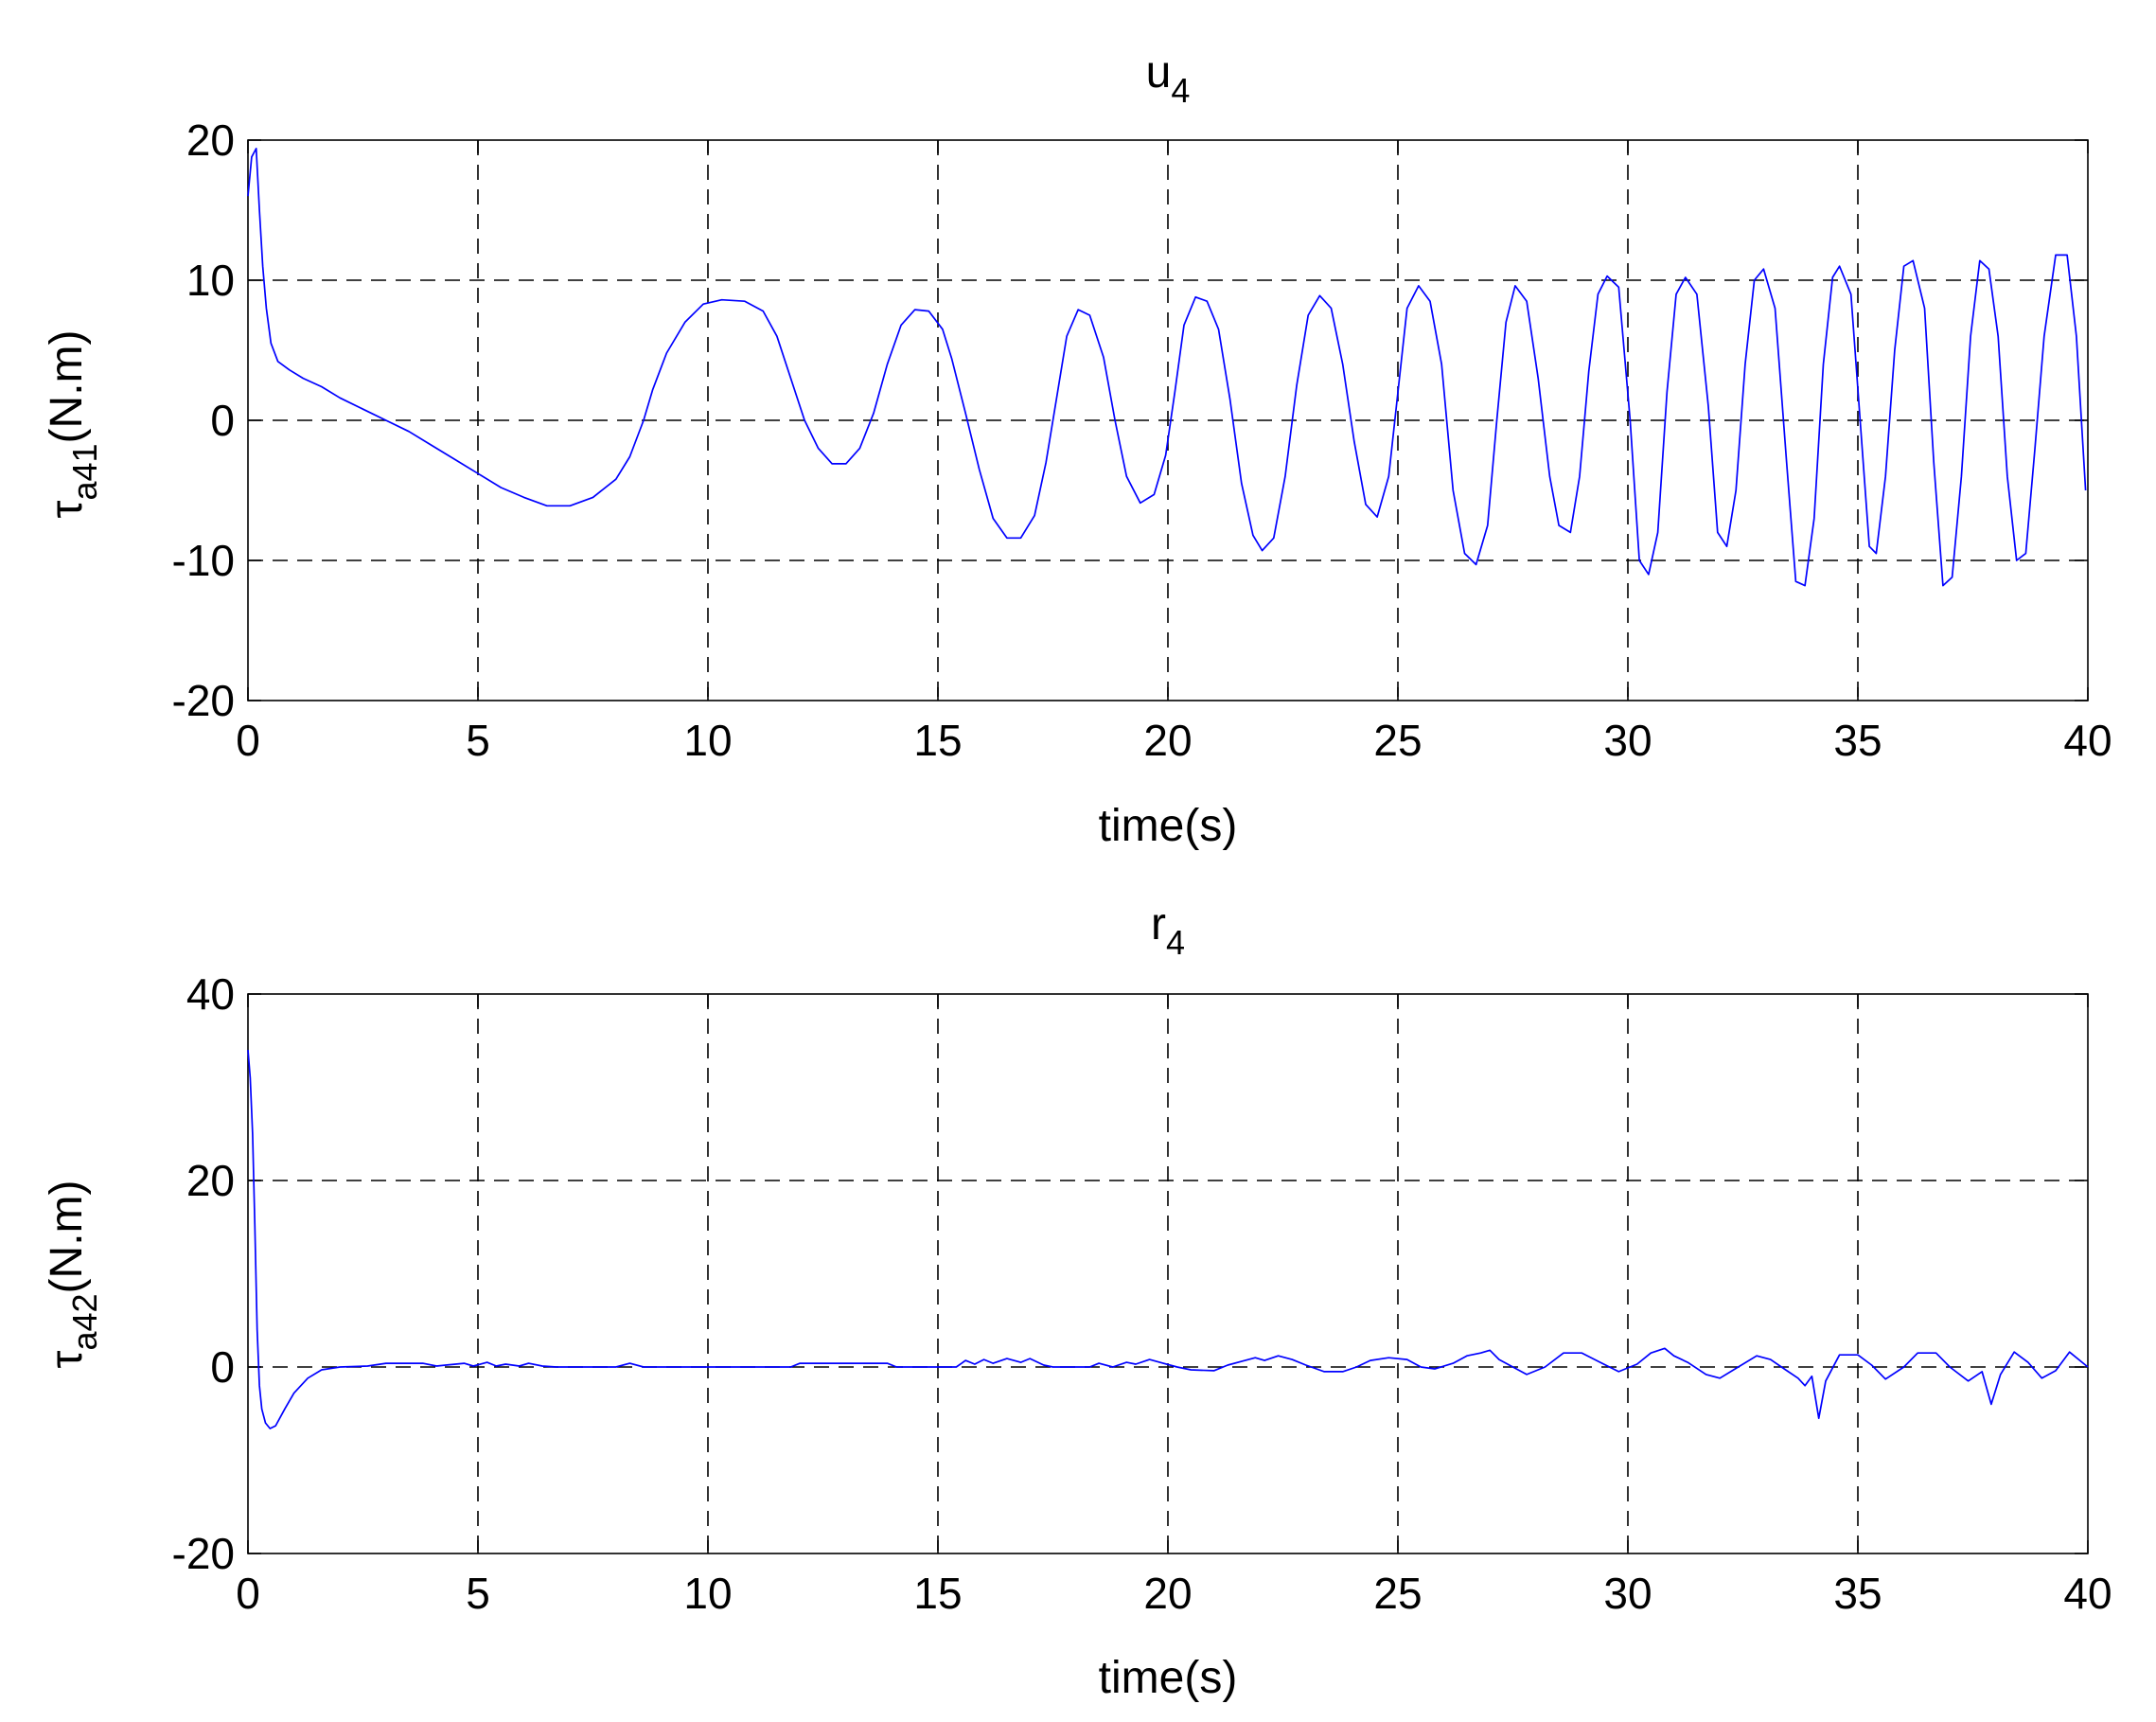 Image resolution: width=2156 pixels, height=1722 pixels. I want to click on y-tick-labels-r4: -20 0 20 40, so click(203, 1274).